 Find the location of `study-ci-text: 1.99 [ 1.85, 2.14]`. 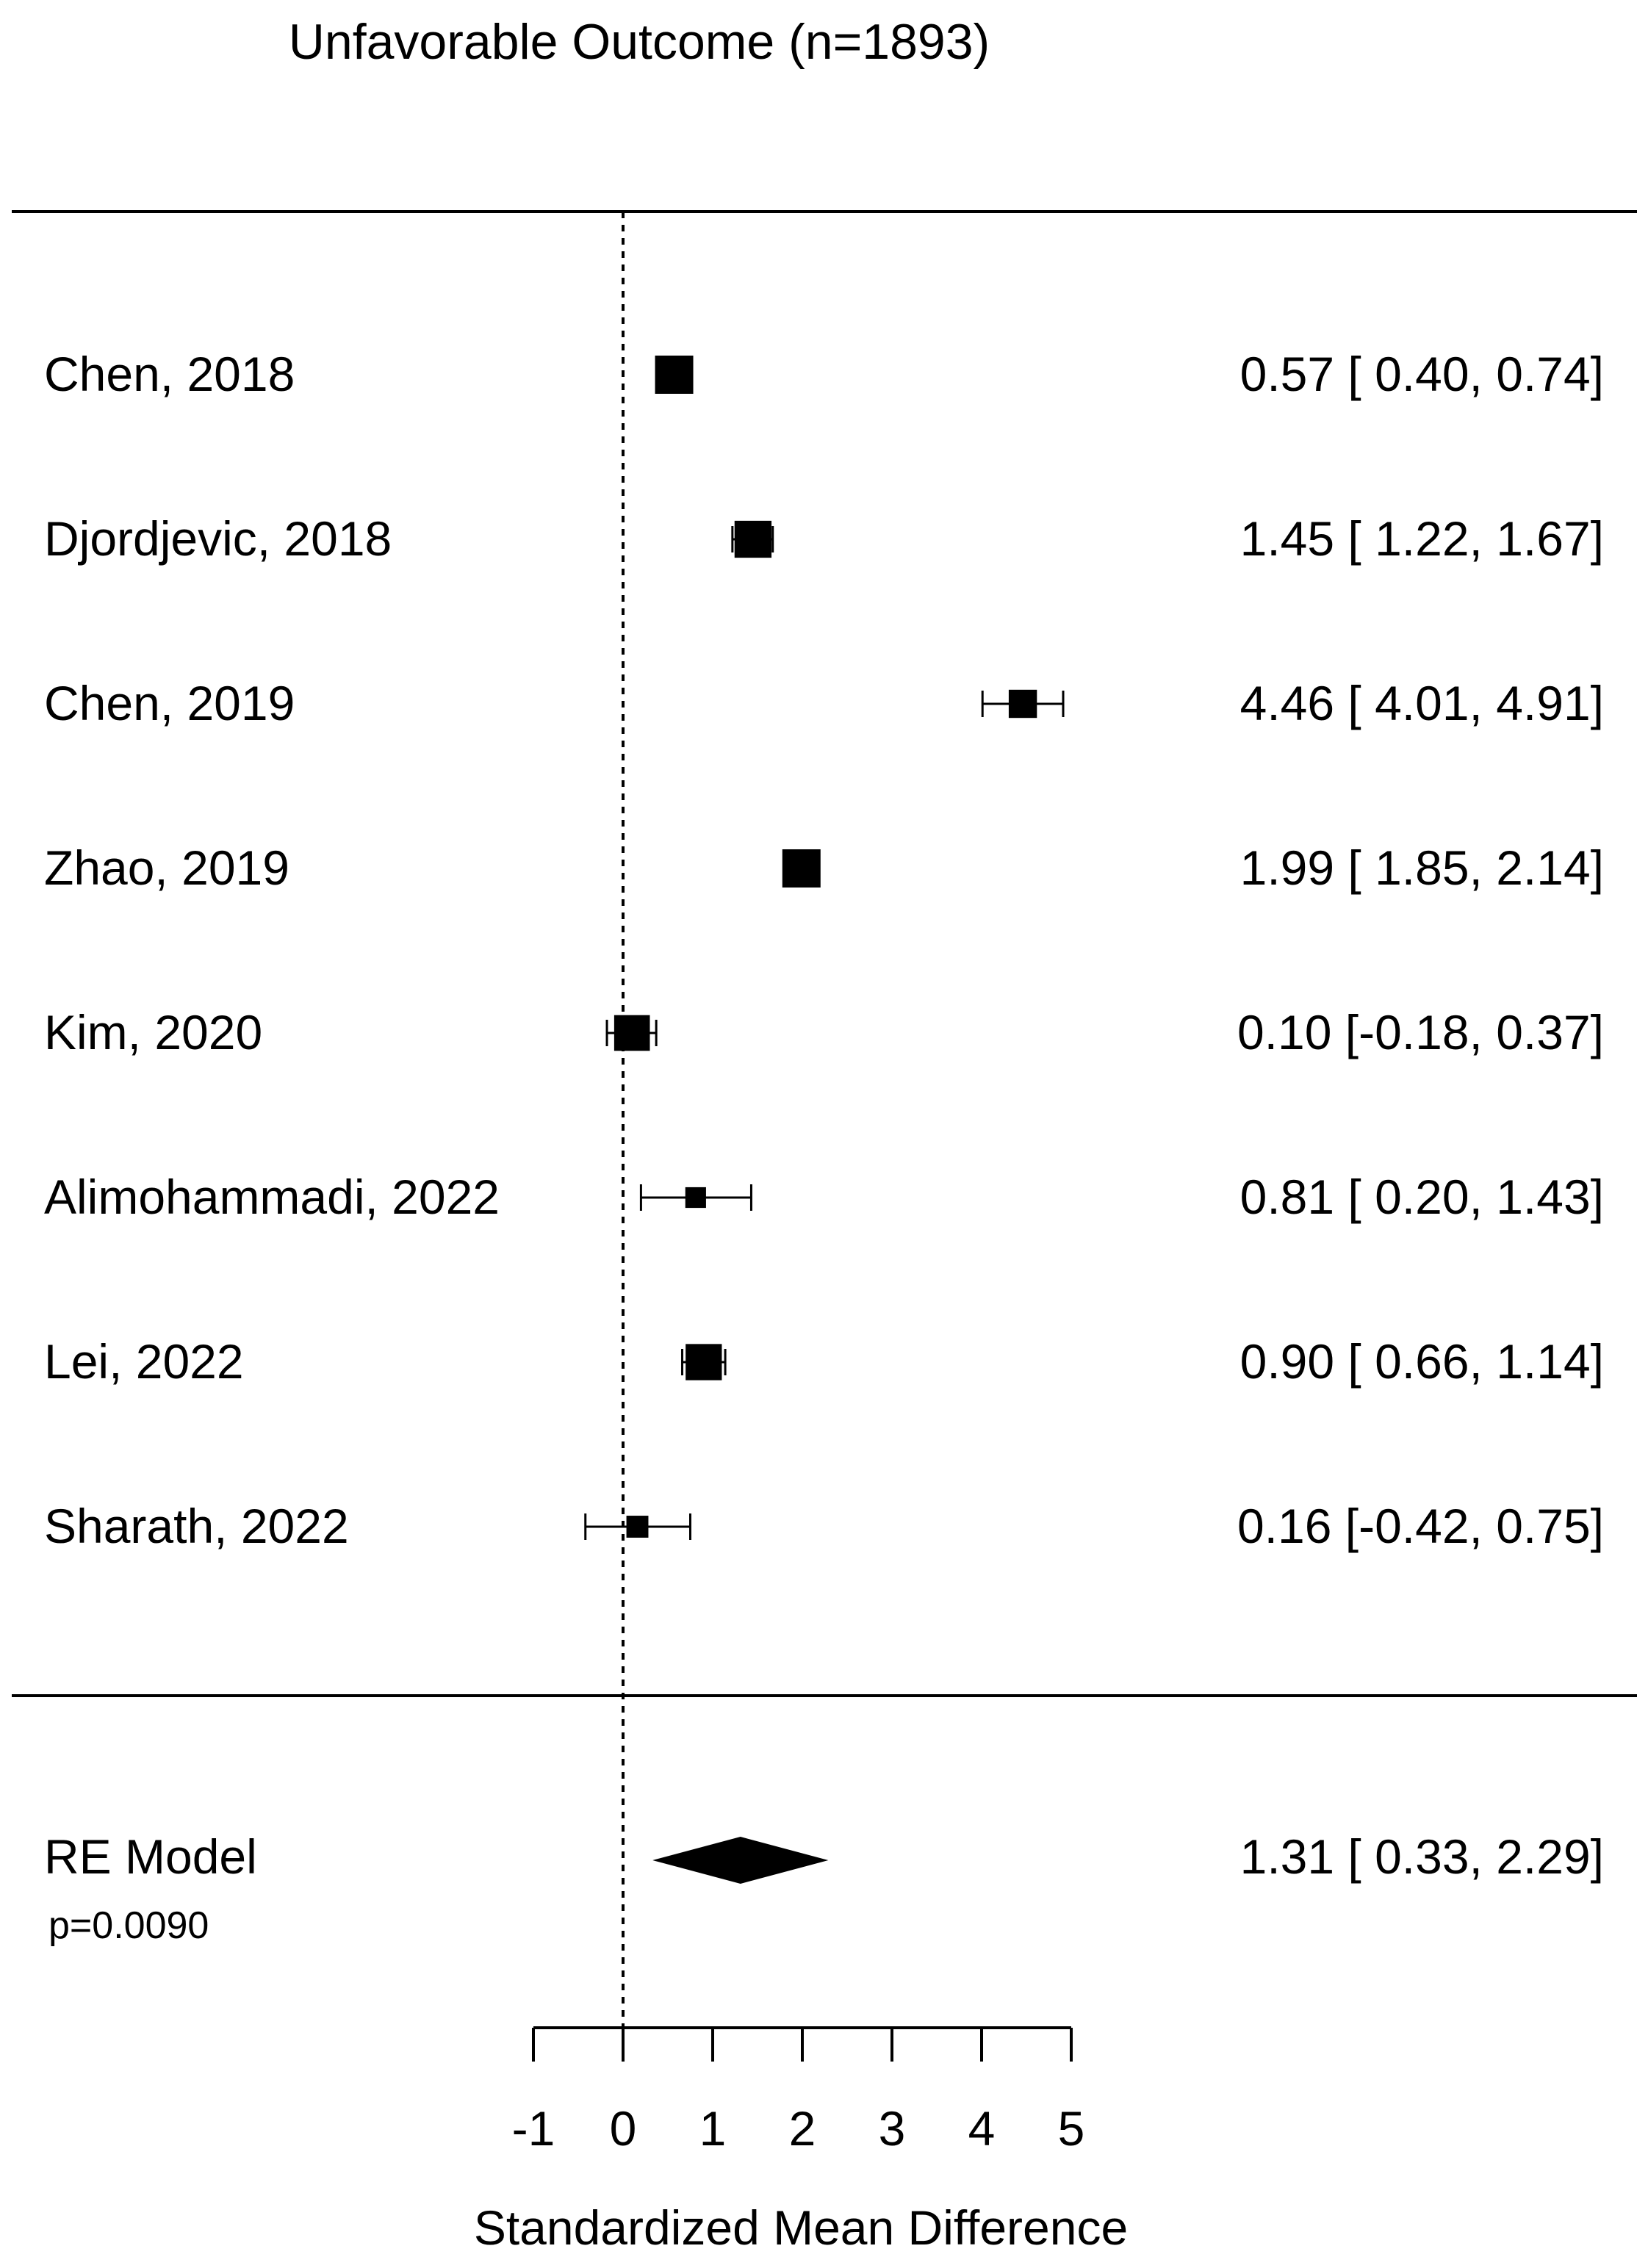

study-ci-text: 1.99 [ 1.85, 2.14] is located at coordinates (1422, 868).